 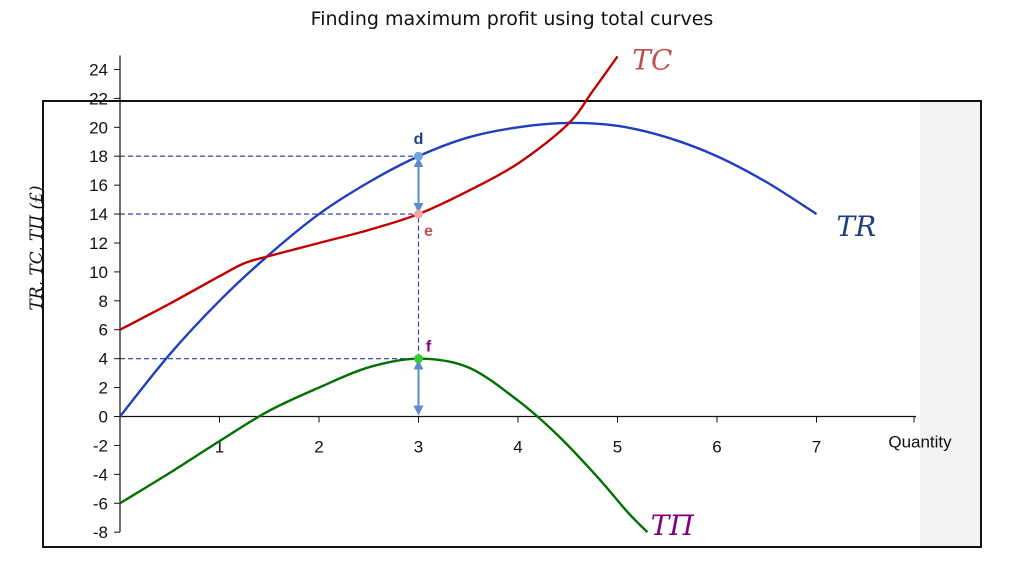 What do you see at coordinates (103, 301) in the screenshot?
I see `y-tick-label: 8` at bounding box center [103, 301].